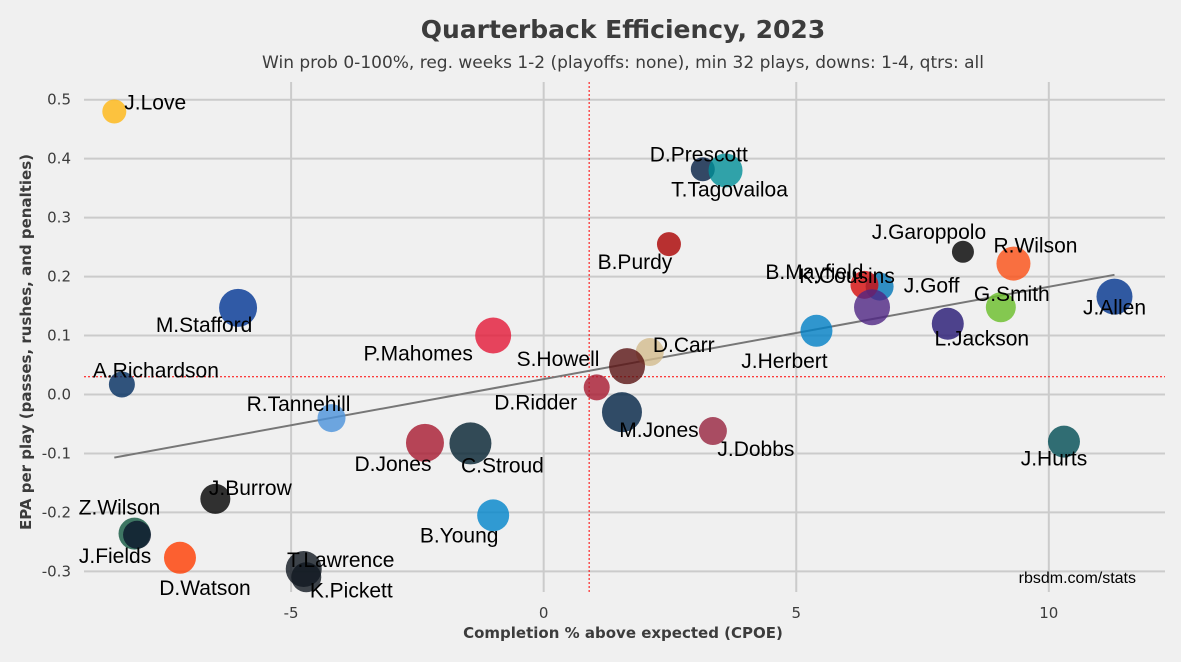 The image size is (1181, 662). Describe the element at coordinates (251, 488) in the screenshot. I see `player-label: J.Burrow` at that location.